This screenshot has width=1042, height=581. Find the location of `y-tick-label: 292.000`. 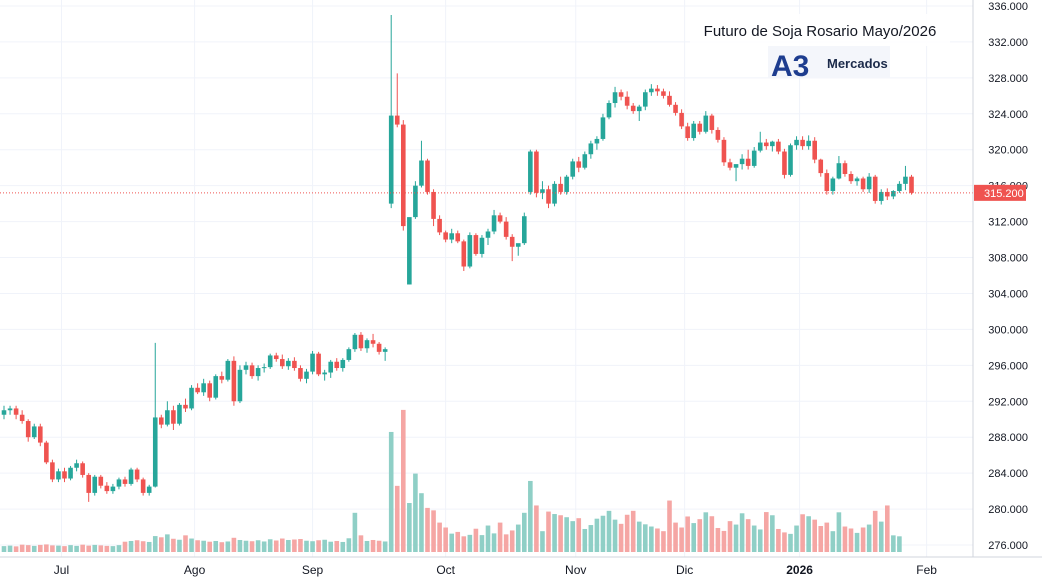

y-tick-label: 292.000 is located at coordinates (1008, 402).